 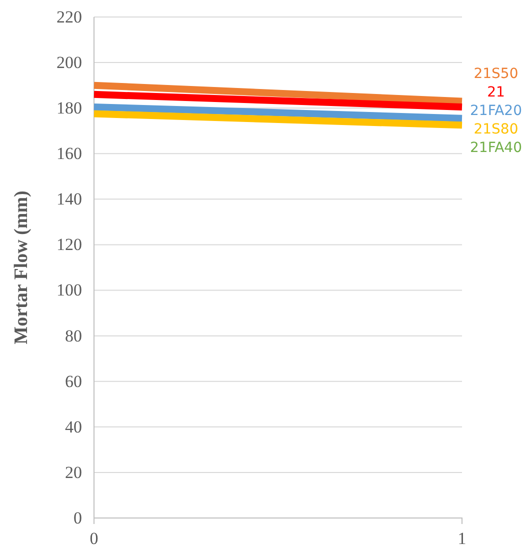 I want to click on legend-label: 21FA40, so click(x=496, y=148).